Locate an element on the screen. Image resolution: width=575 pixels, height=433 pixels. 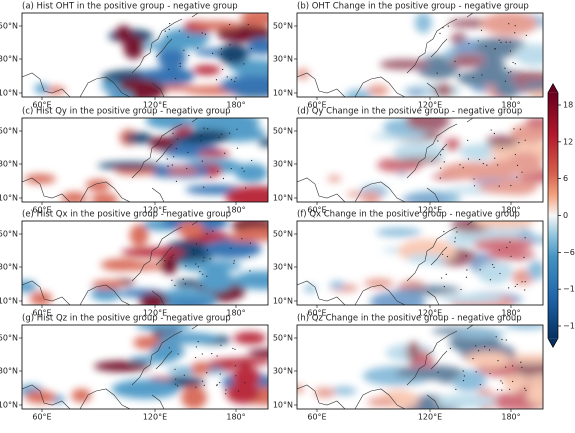
lat-label: 30°N is located at coordinates (283, 164).